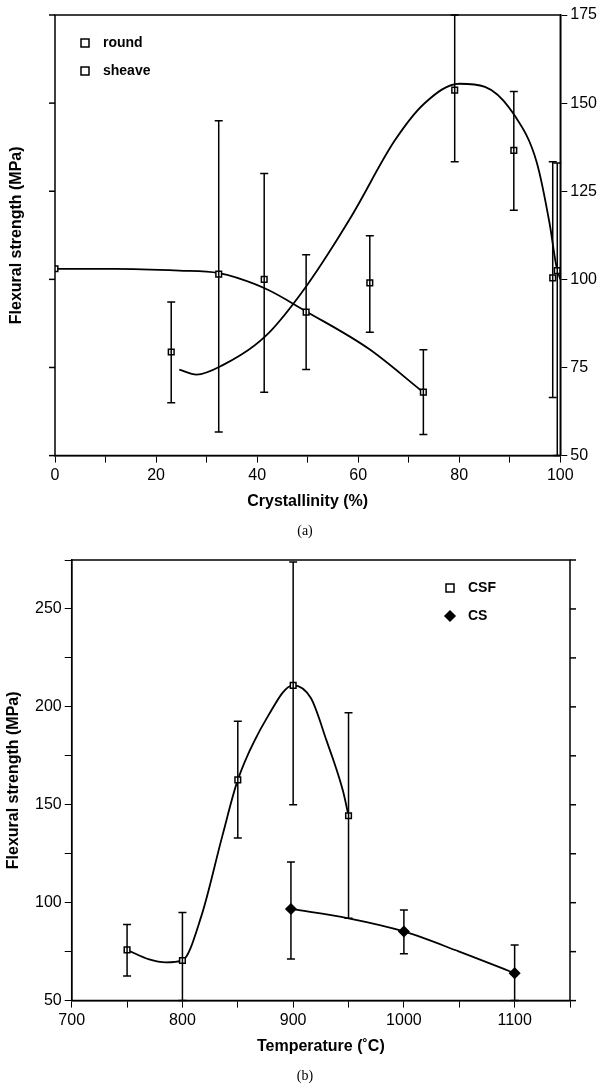 The width and height of the screenshot is (610, 1091). I want to click on x-axis-title: Temperature (˚C), so click(320, 1045).